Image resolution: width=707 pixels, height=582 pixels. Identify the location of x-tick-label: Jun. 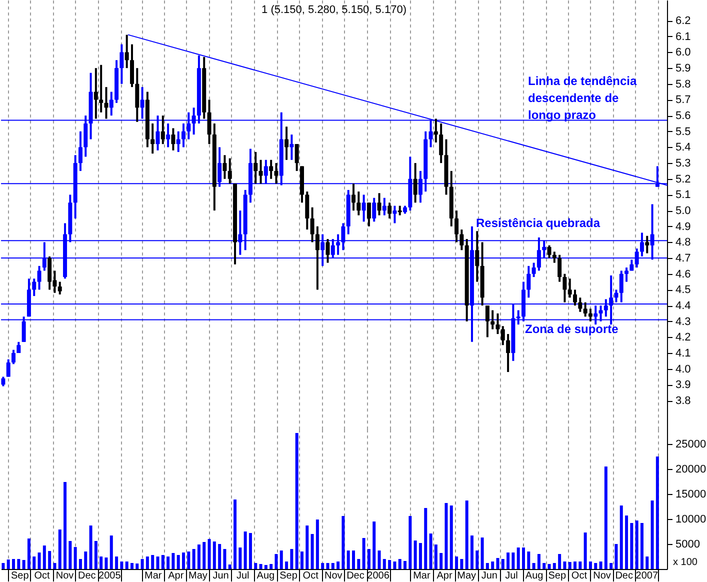
(220, 576).